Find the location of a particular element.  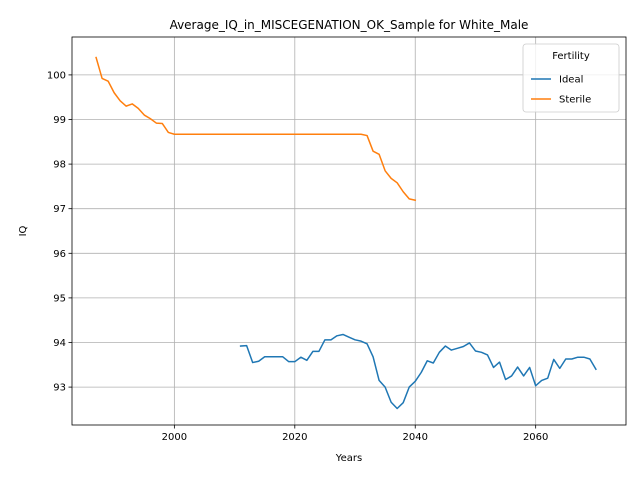

x-tick-label: 2040 is located at coordinates (415, 437).